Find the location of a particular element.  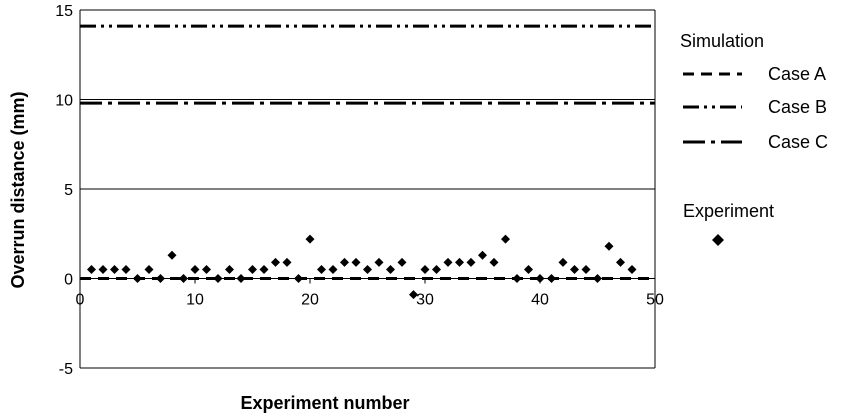

legend-heading-experiment: Experiment is located at coordinates (728, 211).